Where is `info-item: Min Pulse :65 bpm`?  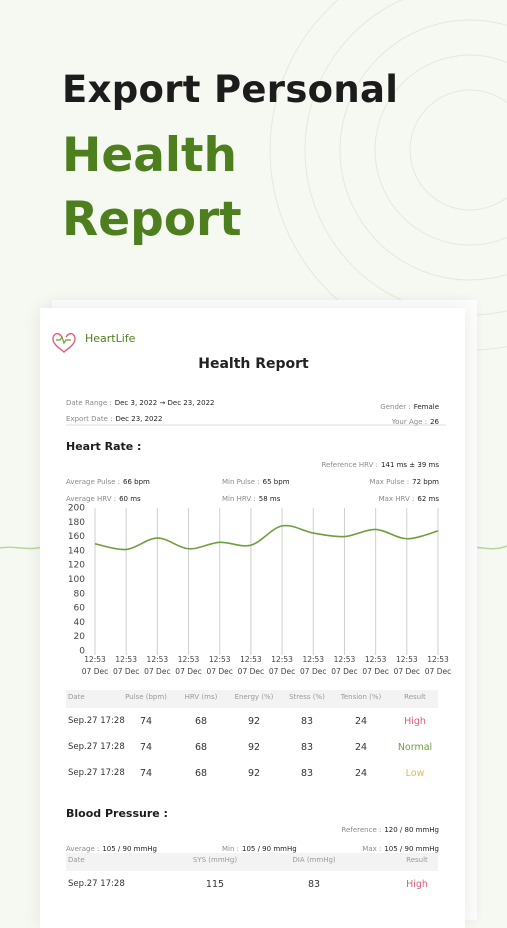 info-item: Min Pulse :65 bpm is located at coordinates (256, 478).